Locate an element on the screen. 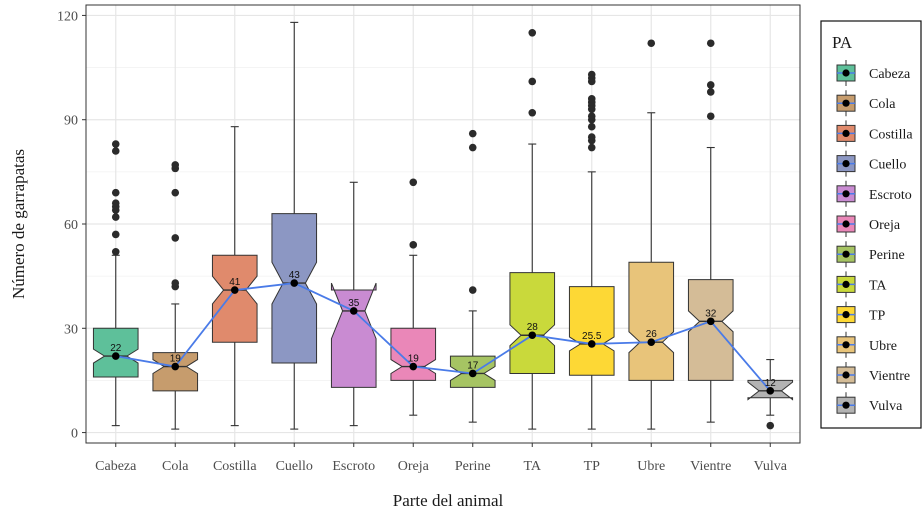 Image resolution: width=923 pixels, height=513 pixels. x-tick-label: Cola is located at coordinates (175, 466).